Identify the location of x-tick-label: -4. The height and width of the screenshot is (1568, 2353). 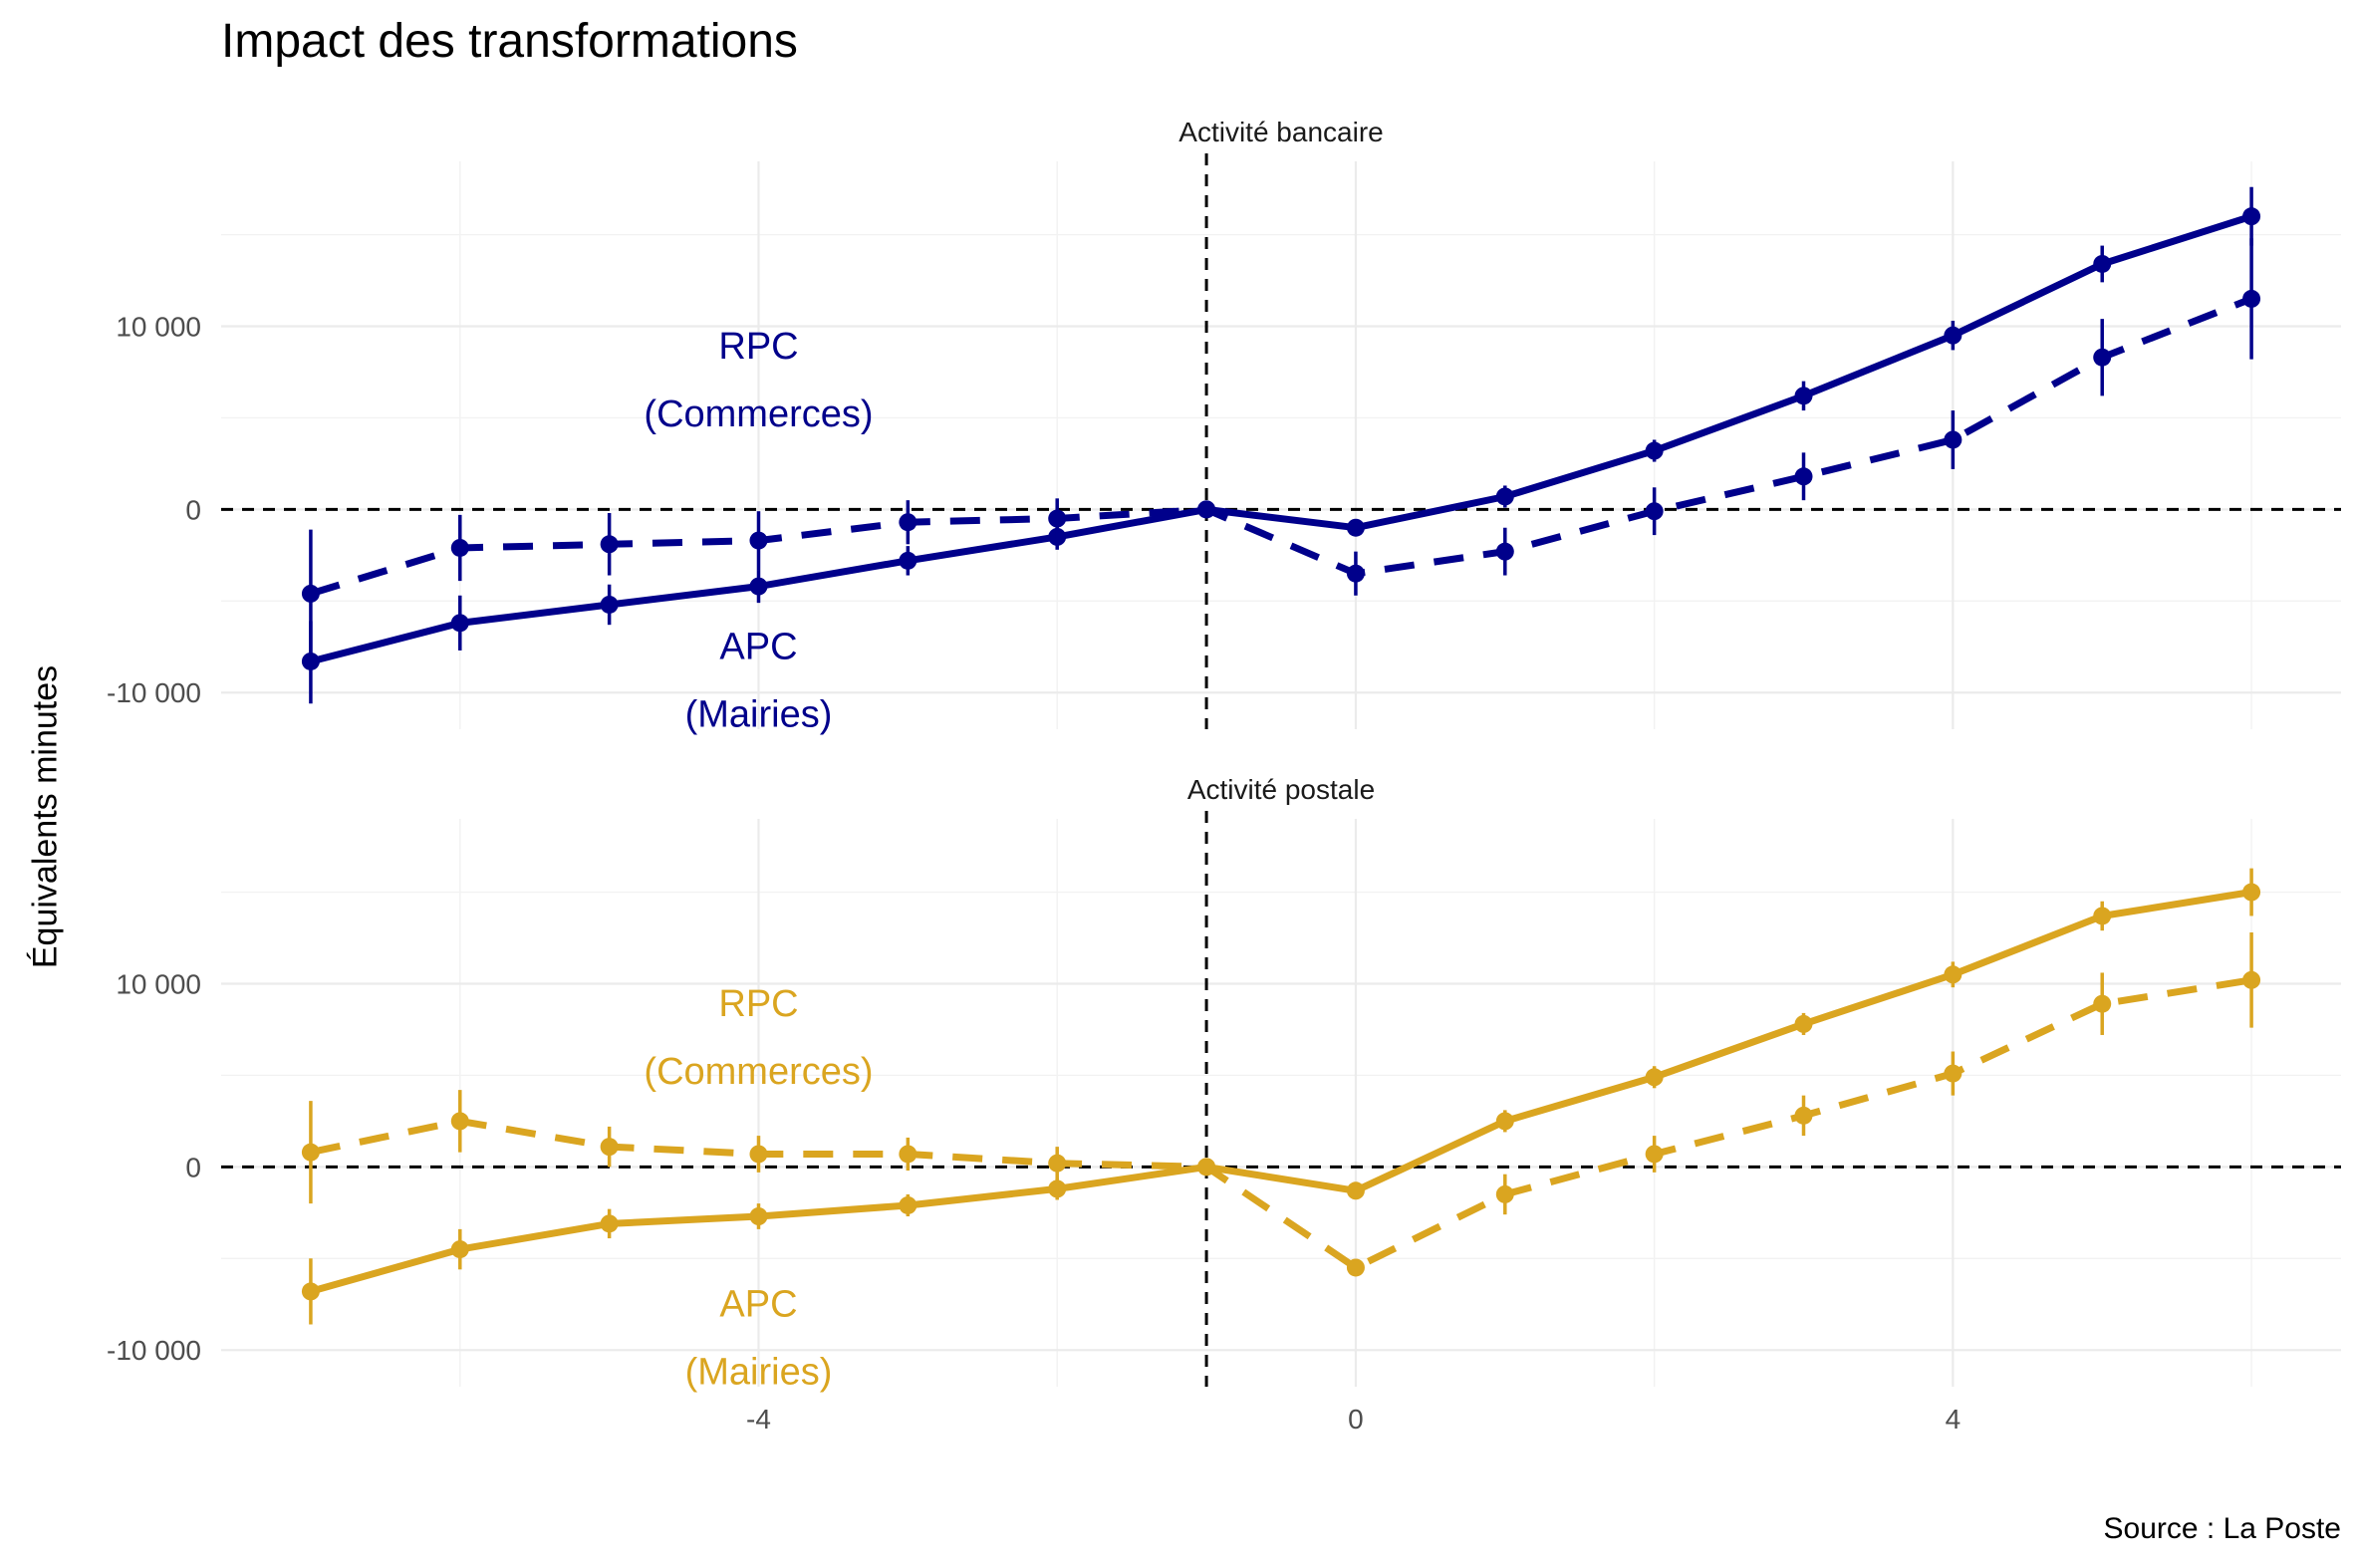
(759, 1419).